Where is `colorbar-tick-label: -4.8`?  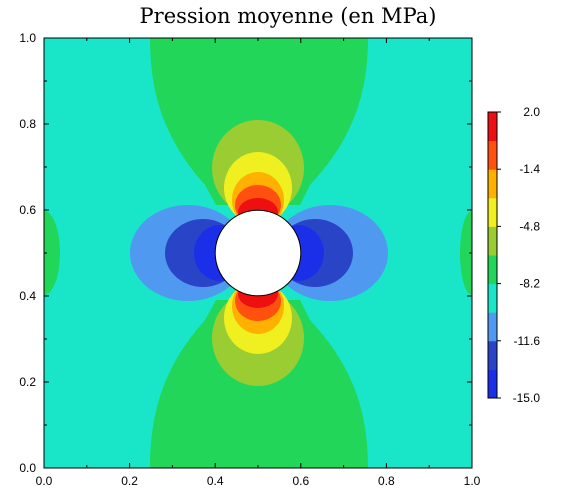
colorbar-tick-label: -4.8 is located at coordinates (529, 226).